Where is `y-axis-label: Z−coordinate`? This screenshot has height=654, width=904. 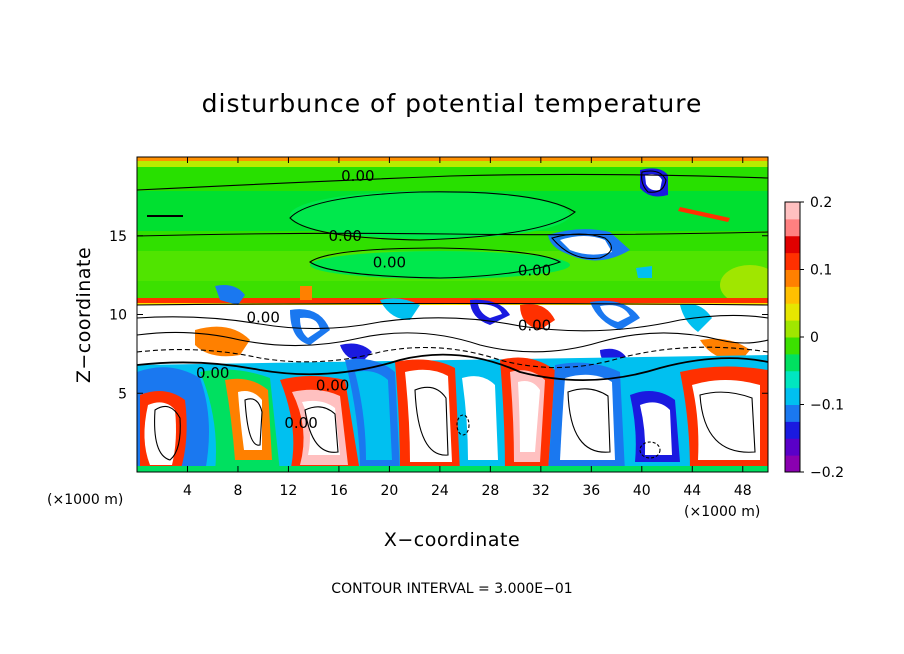 y-axis-label: Z−coordinate is located at coordinates (84, 315).